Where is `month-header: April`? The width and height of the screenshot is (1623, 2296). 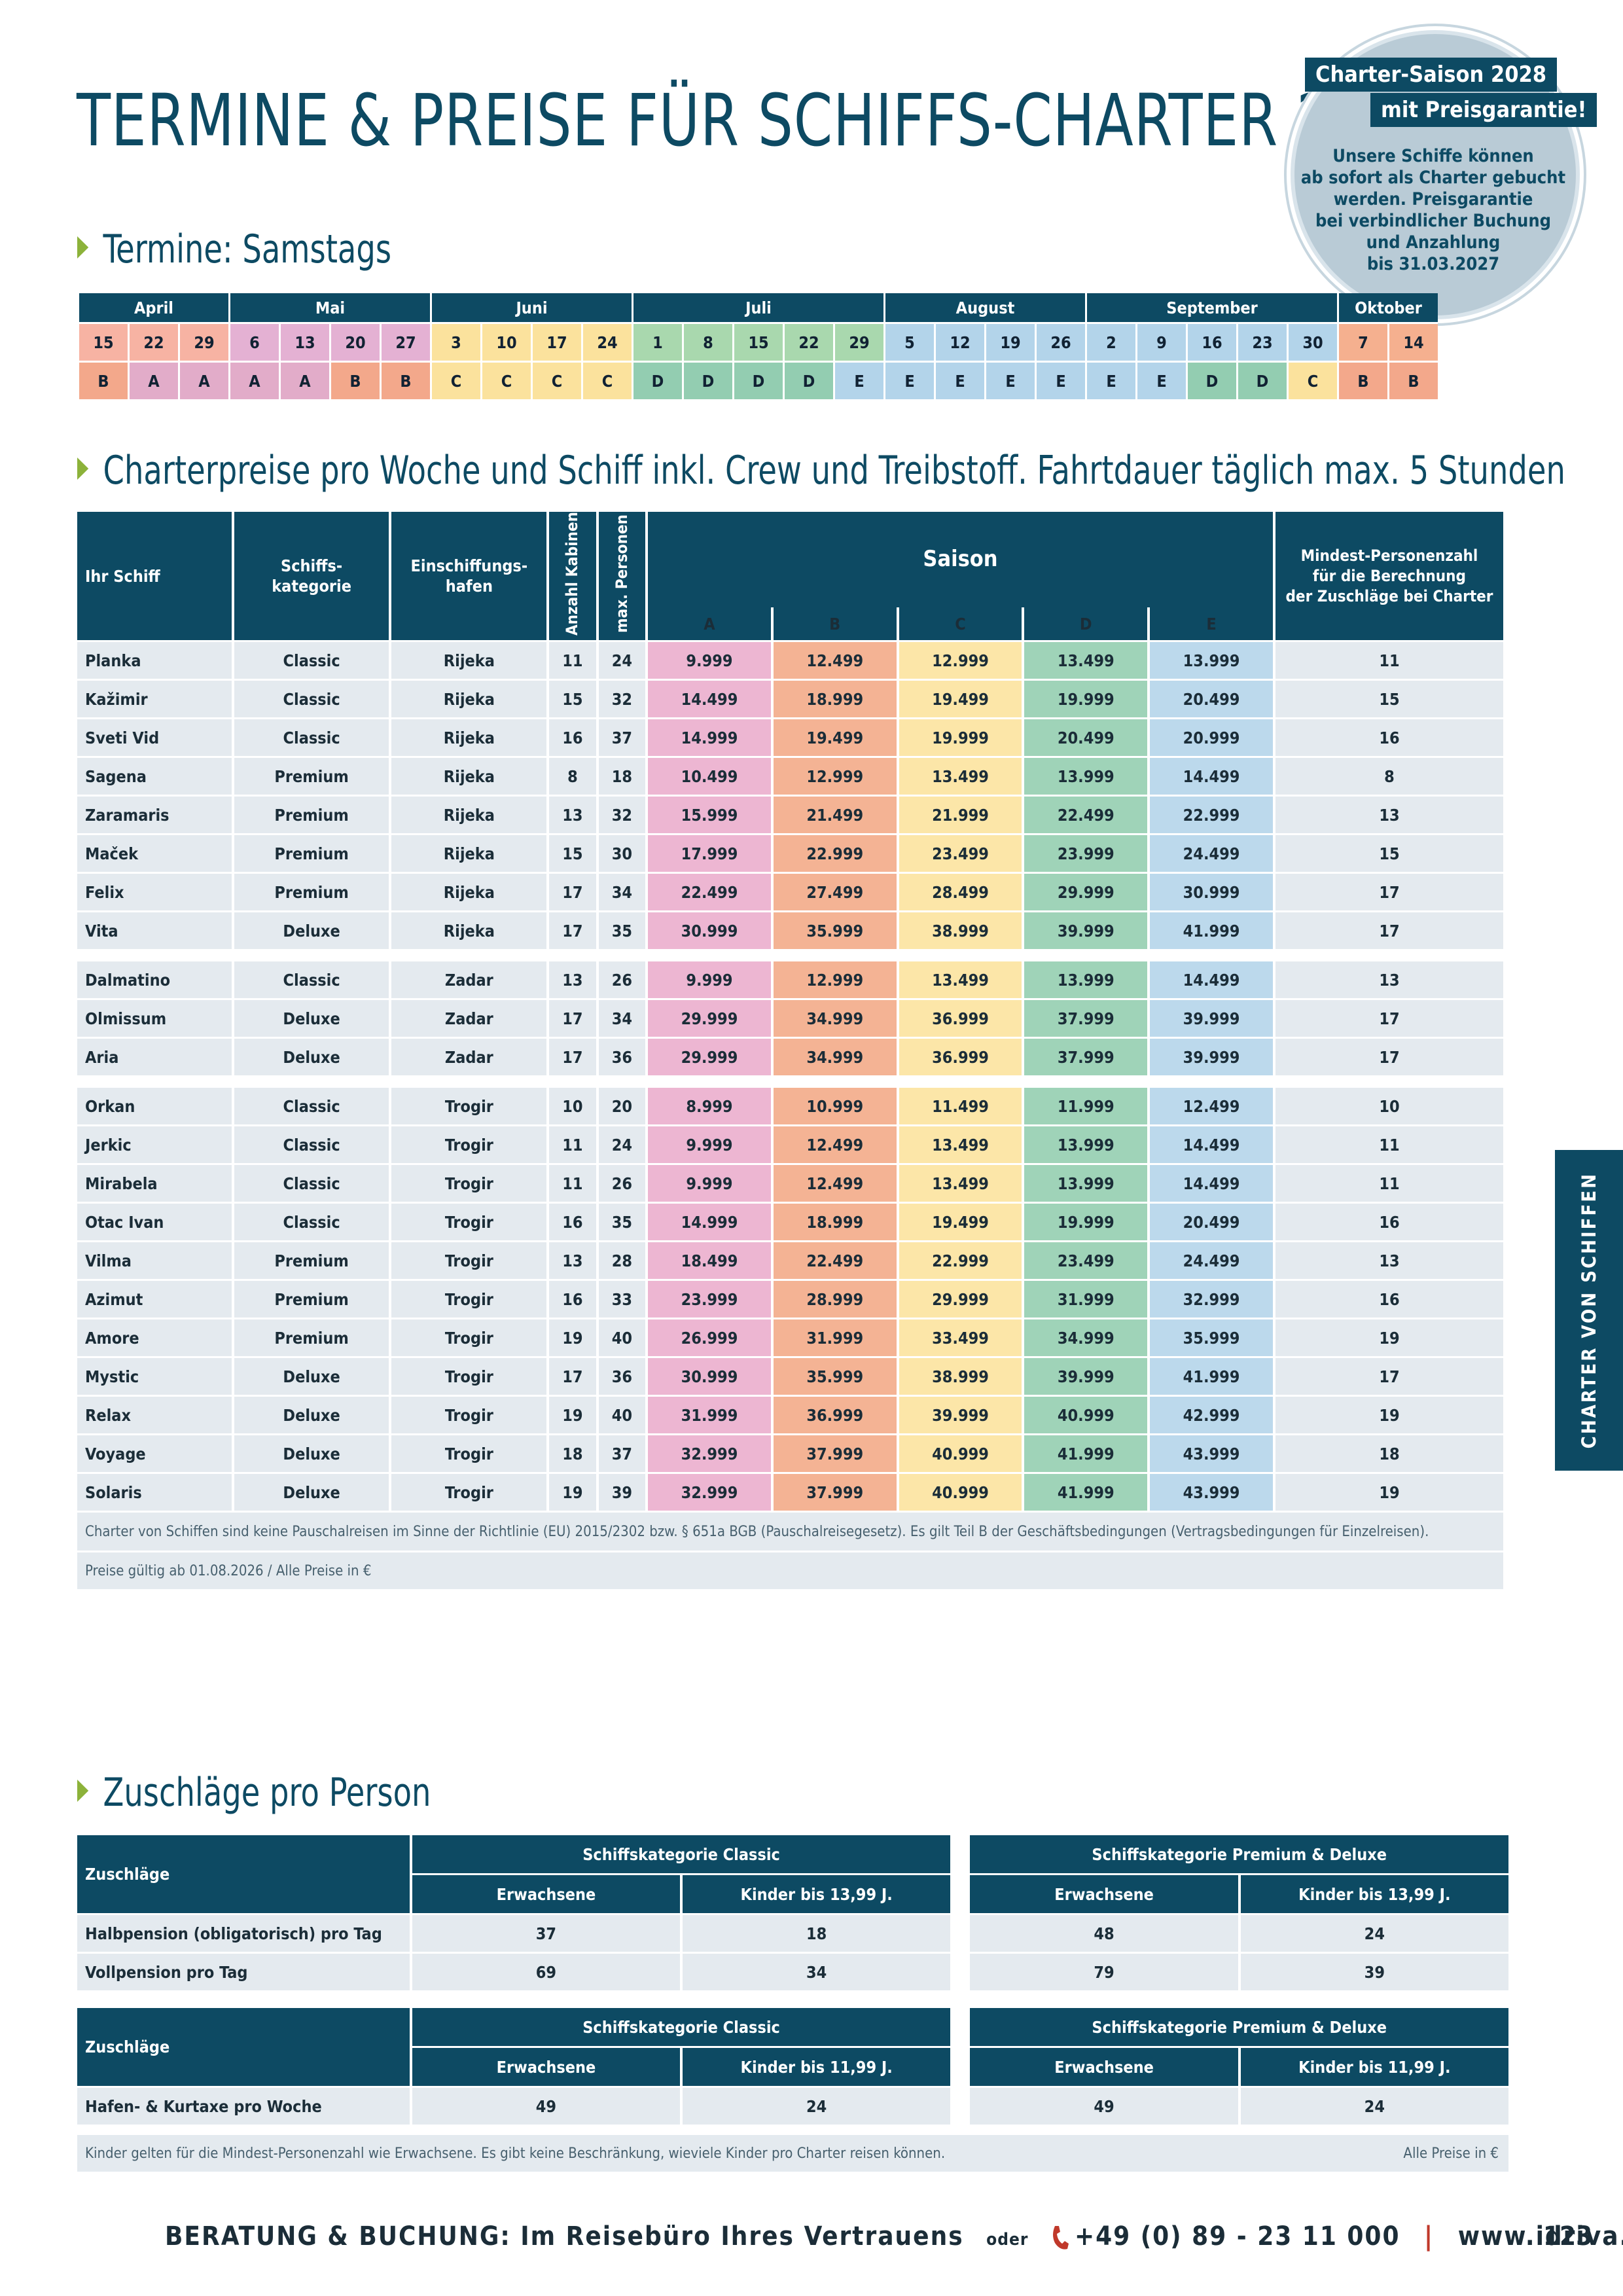 month-header: April is located at coordinates (153, 307).